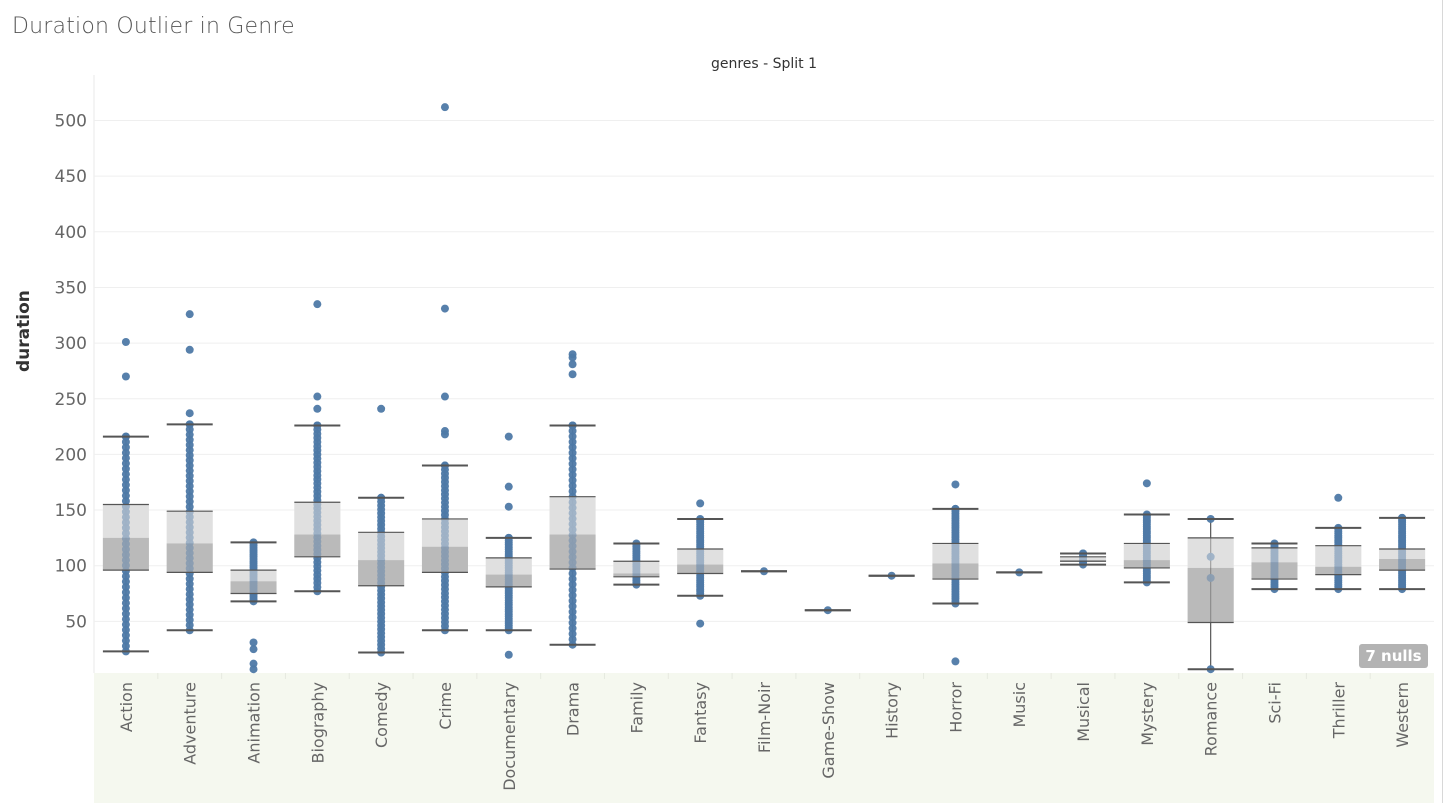  What do you see at coordinates (71, 233) in the screenshot?
I see `y-tick-label: 400` at bounding box center [71, 233].